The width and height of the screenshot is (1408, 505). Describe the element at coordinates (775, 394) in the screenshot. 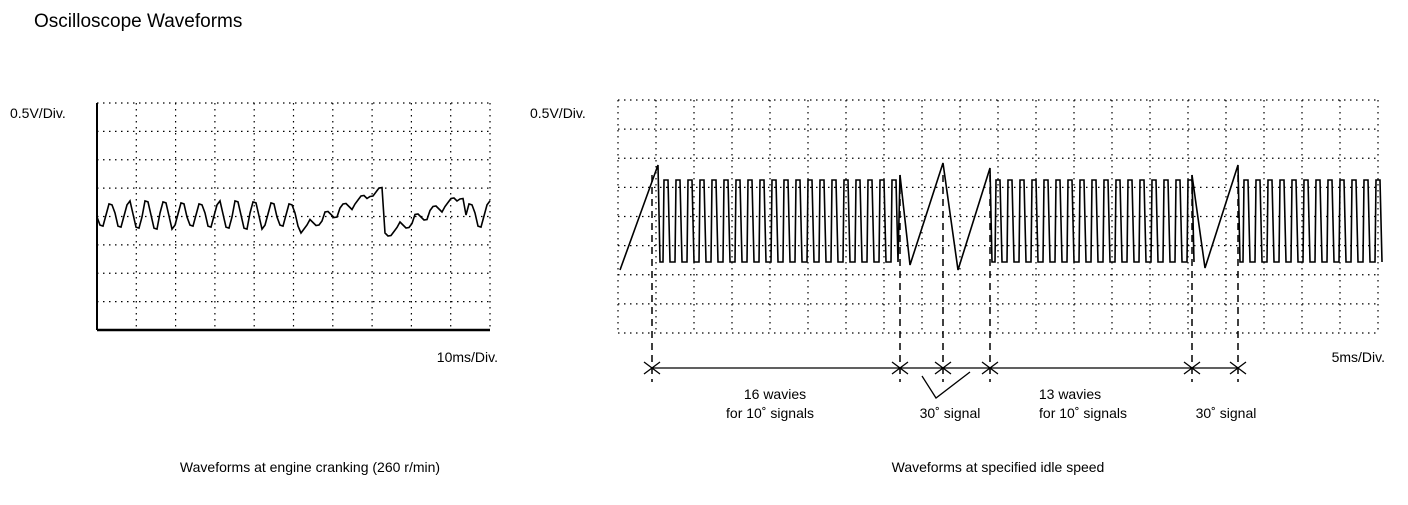

I see `annotation: 16 wavies` at that location.